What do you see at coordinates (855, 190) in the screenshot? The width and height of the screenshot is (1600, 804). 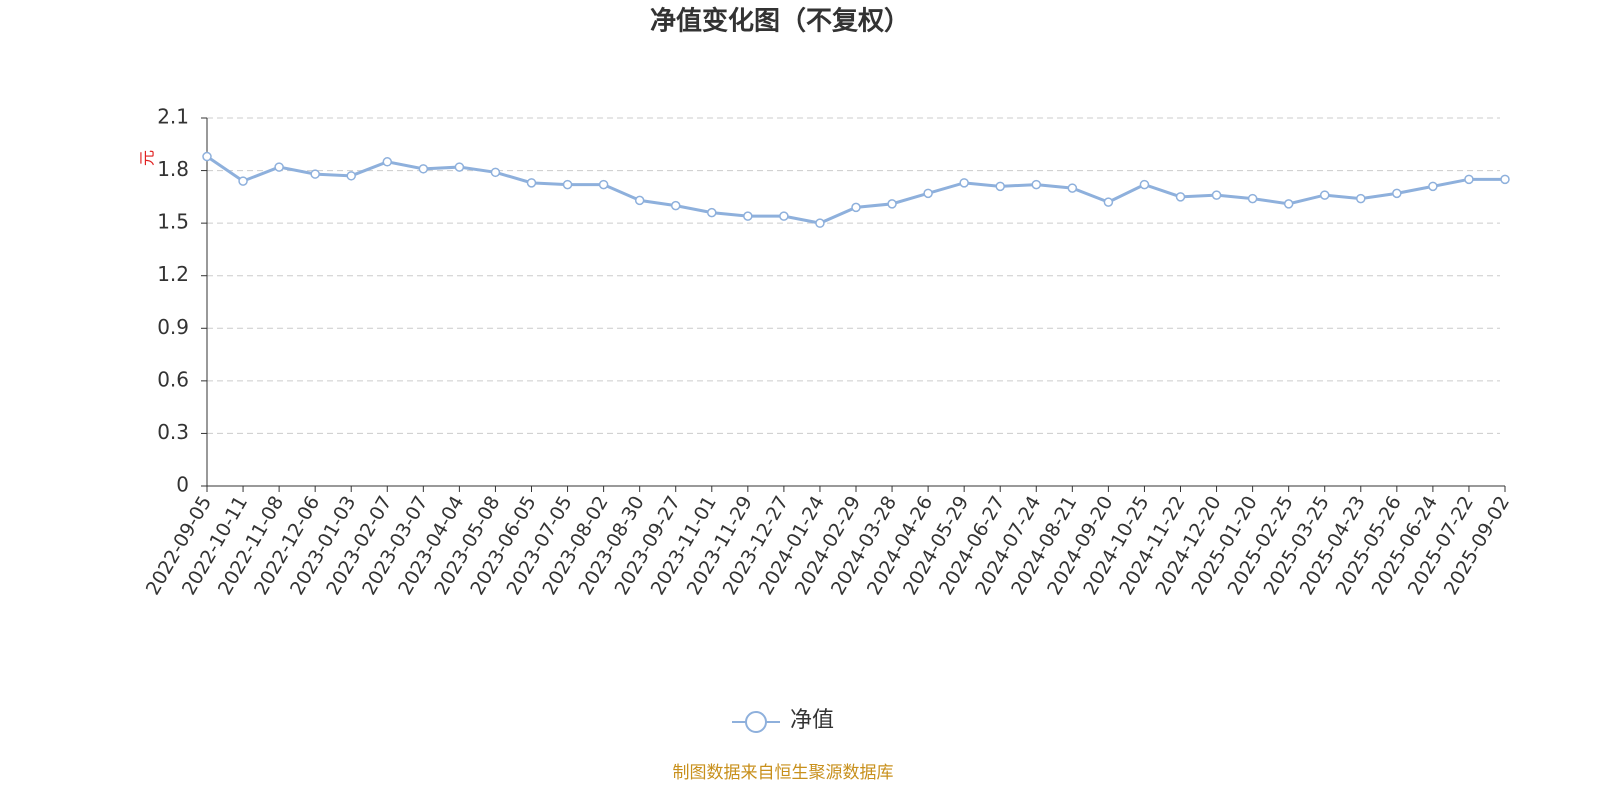 I see `series-line` at bounding box center [855, 190].